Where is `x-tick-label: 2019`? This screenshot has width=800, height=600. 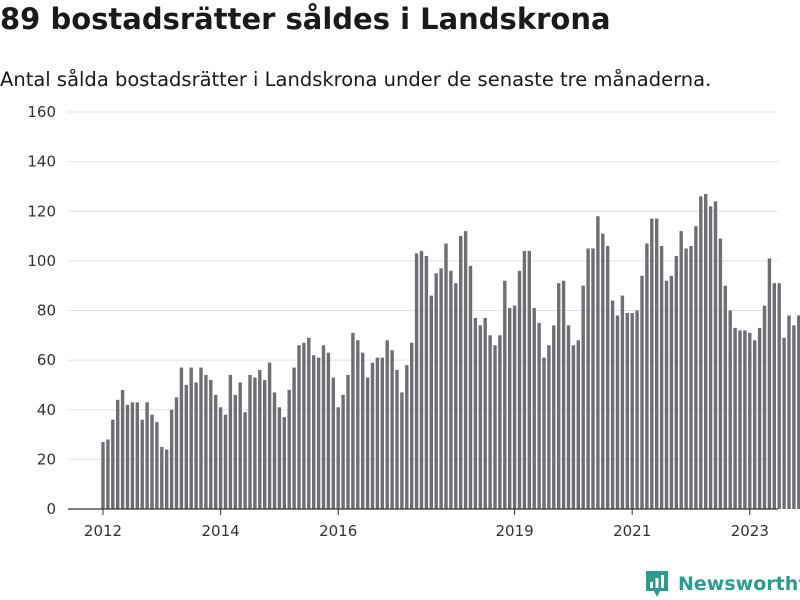 x-tick-label: 2019 is located at coordinates (515, 531).